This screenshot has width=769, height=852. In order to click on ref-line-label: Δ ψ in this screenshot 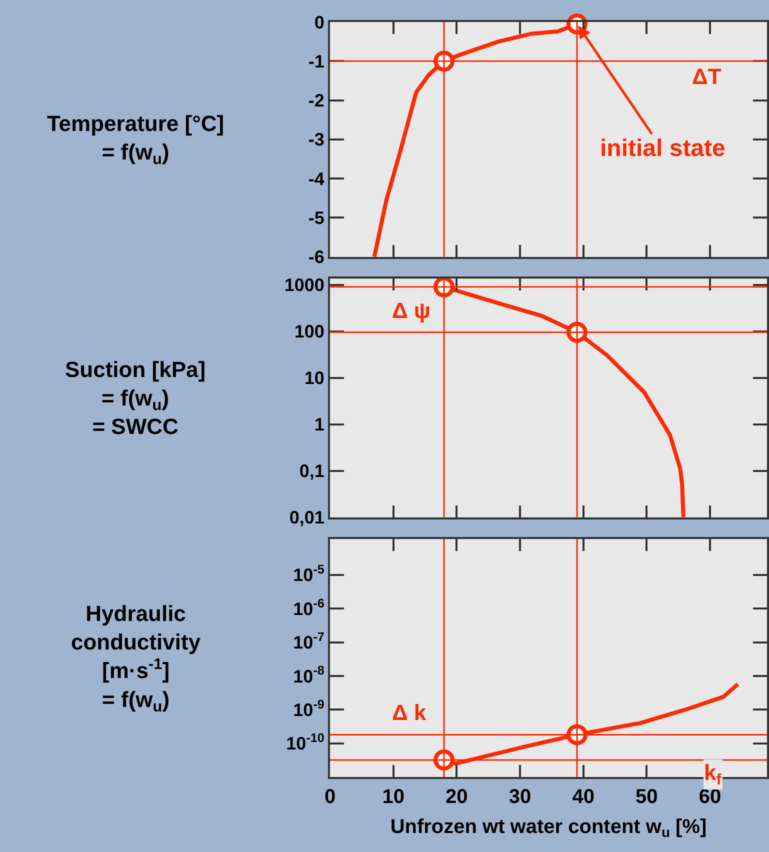, I will do `click(411, 310)`.